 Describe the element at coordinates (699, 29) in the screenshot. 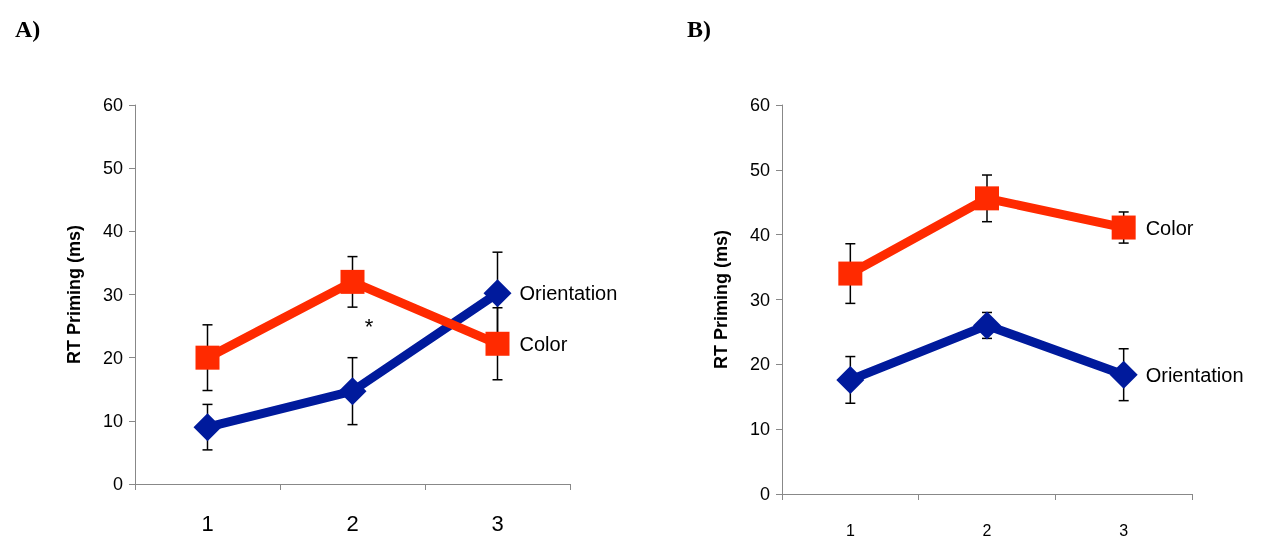

I see `chart-title: B)` at that location.